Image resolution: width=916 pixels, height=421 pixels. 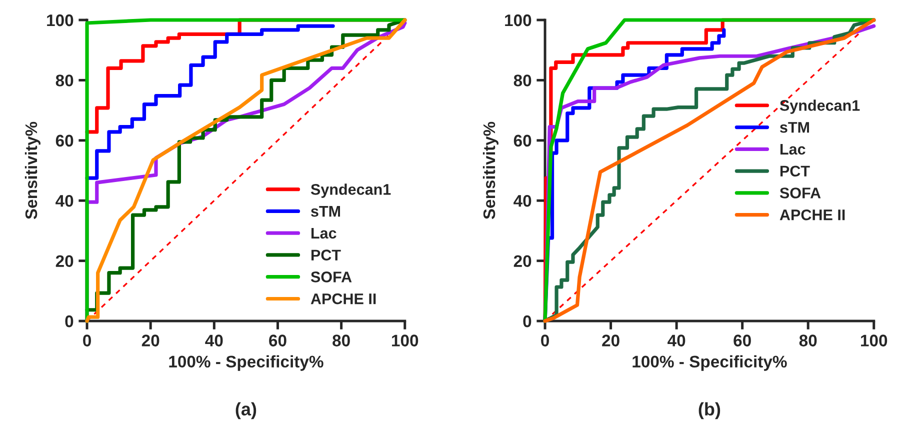 What do you see at coordinates (246, 411) in the screenshot?
I see `text: (a)` at bounding box center [246, 411].